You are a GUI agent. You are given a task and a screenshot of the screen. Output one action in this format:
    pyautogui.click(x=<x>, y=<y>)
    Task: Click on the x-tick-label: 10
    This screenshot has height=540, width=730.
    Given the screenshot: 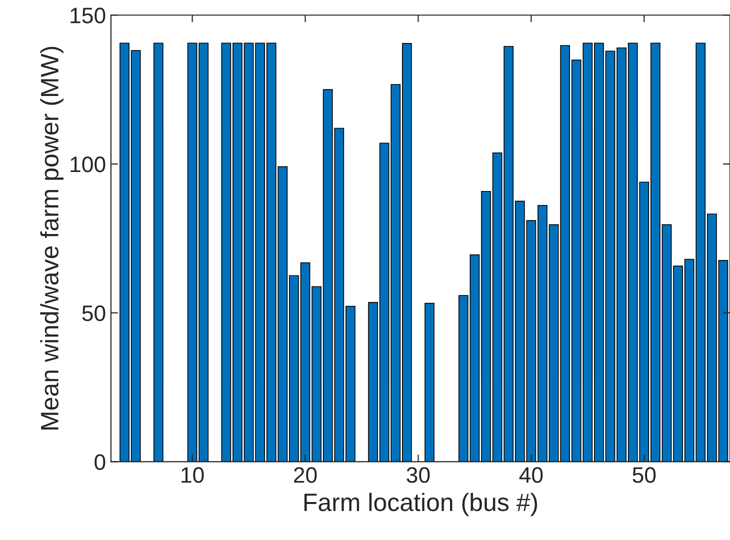 What is the action you would take?
    pyautogui.click(x=193, y=475)
    